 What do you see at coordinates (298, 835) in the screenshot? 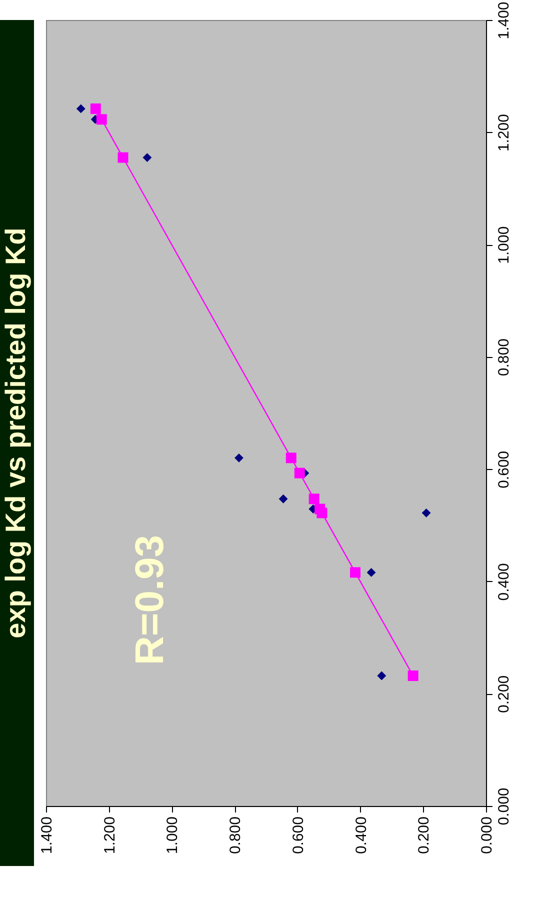
I see `x-tick-label: 0.600` at bounding box center [298, 835].